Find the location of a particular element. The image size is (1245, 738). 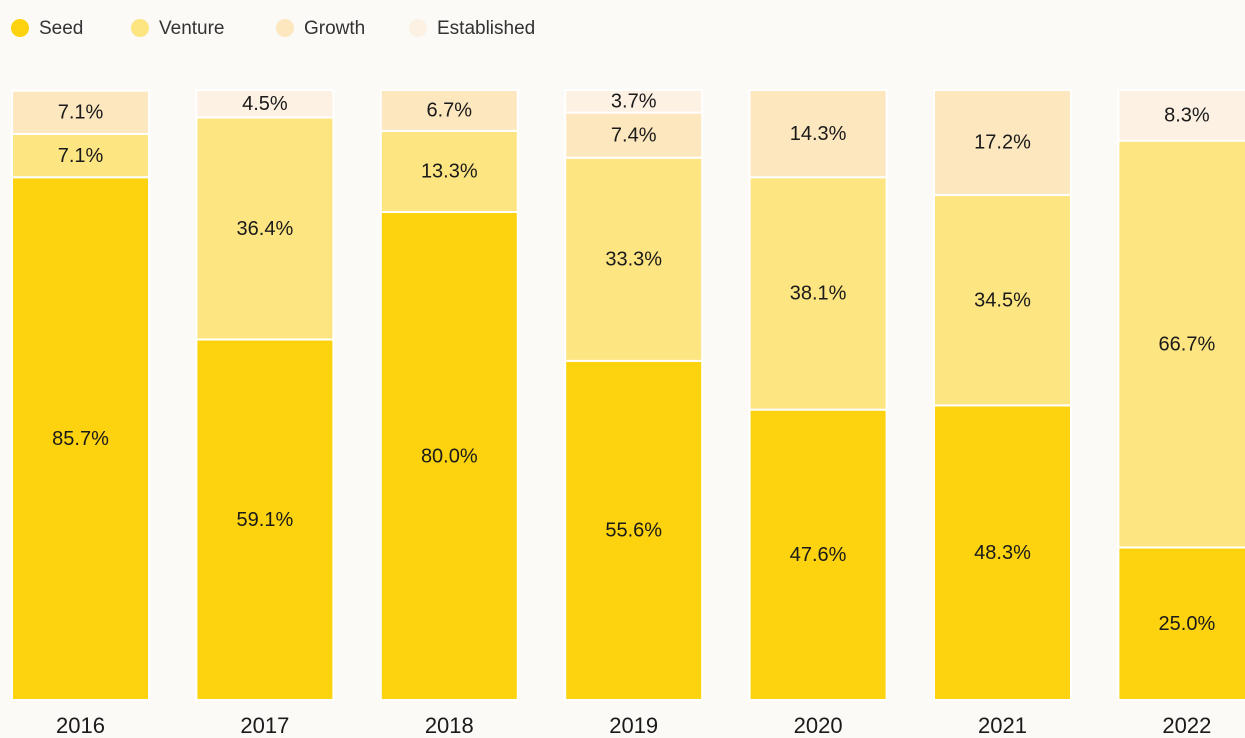

segment-label: 13.3% is located at coordinates (449, 172).